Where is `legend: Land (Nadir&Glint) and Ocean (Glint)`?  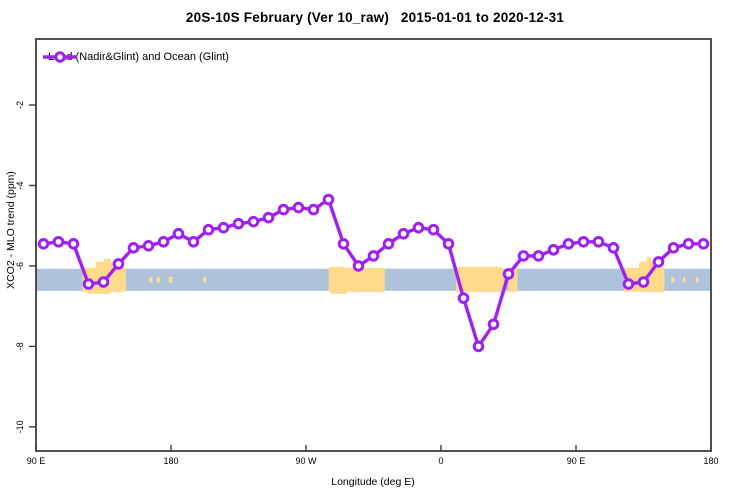 legend: Land (Nadir&Glint) and Ocean (Glint) is located at coordinates (135, 57).